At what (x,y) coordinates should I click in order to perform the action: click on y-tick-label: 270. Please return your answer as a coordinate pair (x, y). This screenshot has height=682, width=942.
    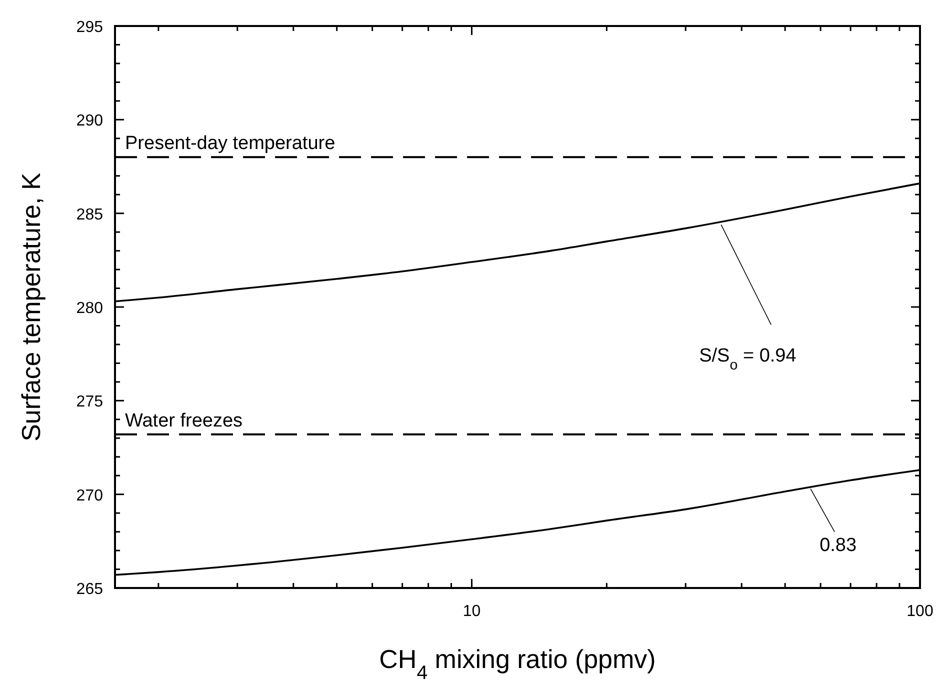
    Looking at the image, I should click on (90, 495).